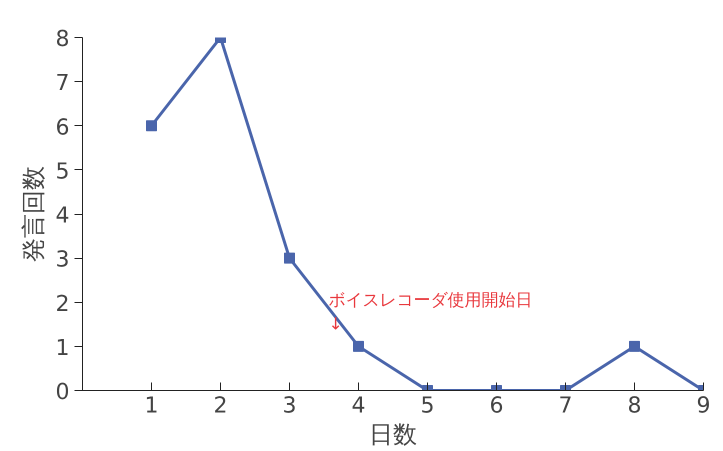  Describe the element at coordinates (151, 406) in the screenshot. I see `x-tick-label: 1` at that location.